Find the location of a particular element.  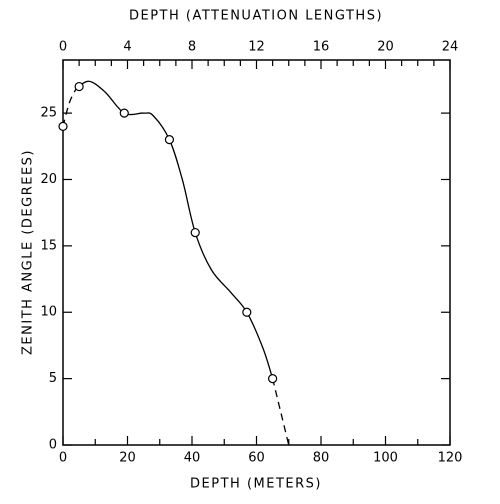

x-axis-label: DEPTH (METERS) is located at coordinates (256, 484).